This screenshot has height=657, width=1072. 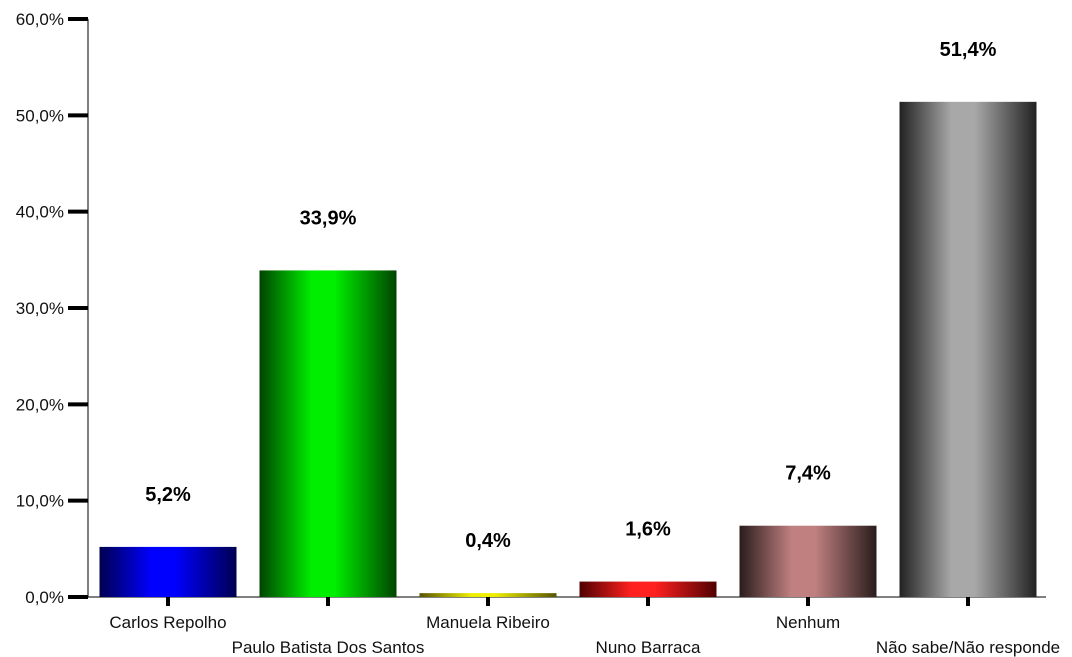 What do you see at coordinates (968, 50) in the screenshot?
I see `data-label: 51,4%` at bounding box center [968, 50].